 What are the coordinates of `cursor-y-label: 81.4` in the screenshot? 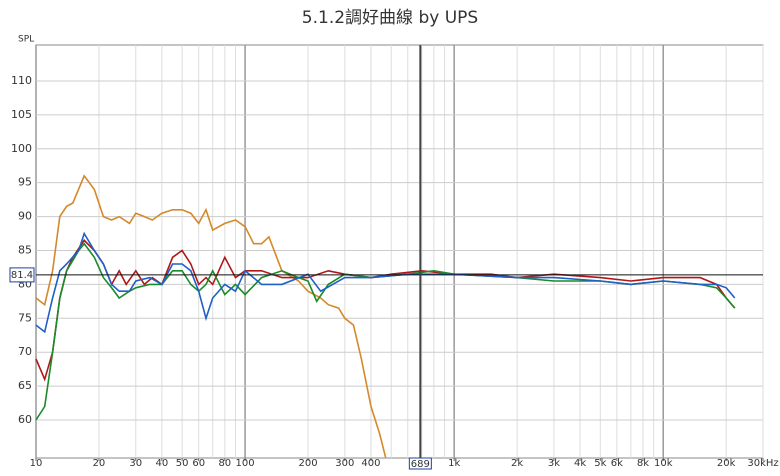 It's located at (22, 275).